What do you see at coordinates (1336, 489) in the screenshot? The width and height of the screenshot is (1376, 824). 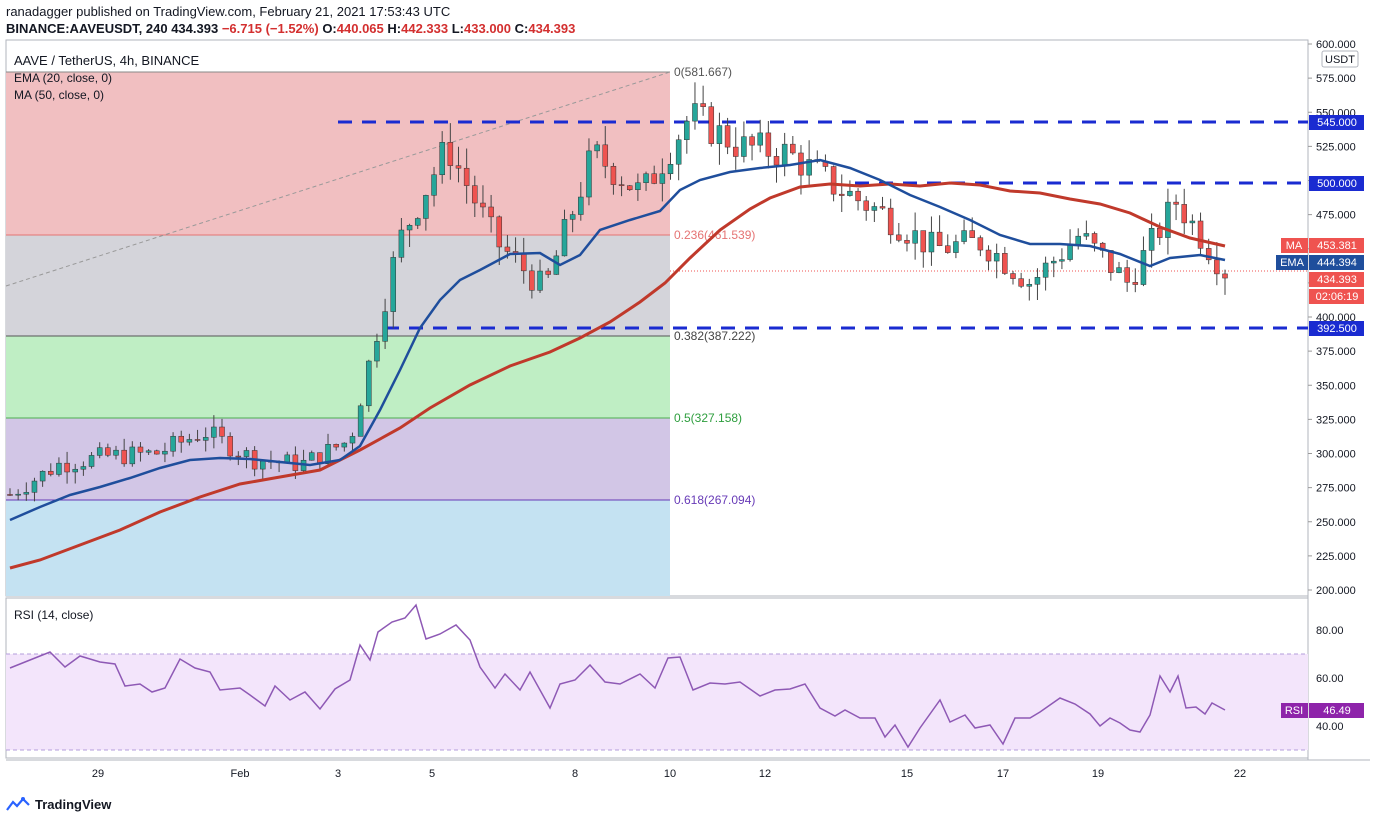 I see `price-tick-label: 275.000` at bounding box center [1336, 489].